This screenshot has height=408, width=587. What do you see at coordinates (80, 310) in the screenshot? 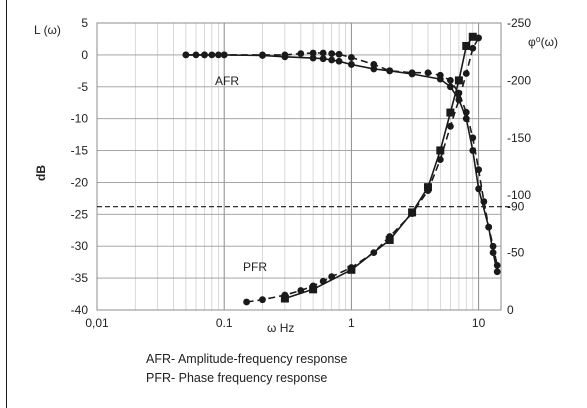
I see `y-left-tick-label: -40` at bounding box center [80, 310].